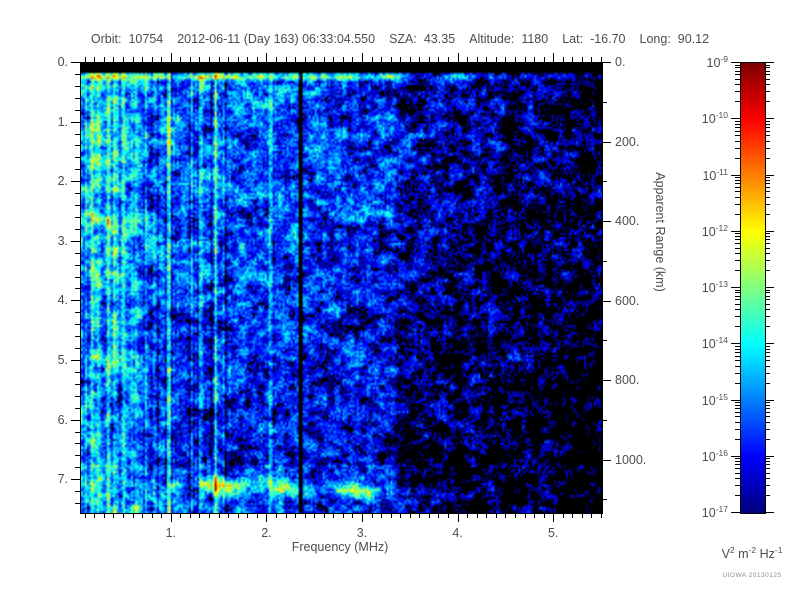  Describe the element at coordinates (106, 39) in the screenshot. I see `orbit-label: Orbit:` at that location.